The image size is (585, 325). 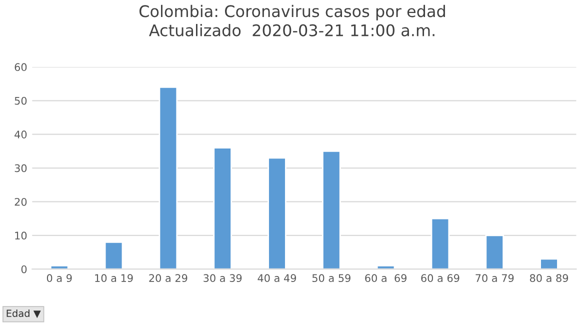 What do you see at coordinates (495, 278) in the screenshot?
I see `x-tick-label: 70 a 79` at bounding box center [495, 278].